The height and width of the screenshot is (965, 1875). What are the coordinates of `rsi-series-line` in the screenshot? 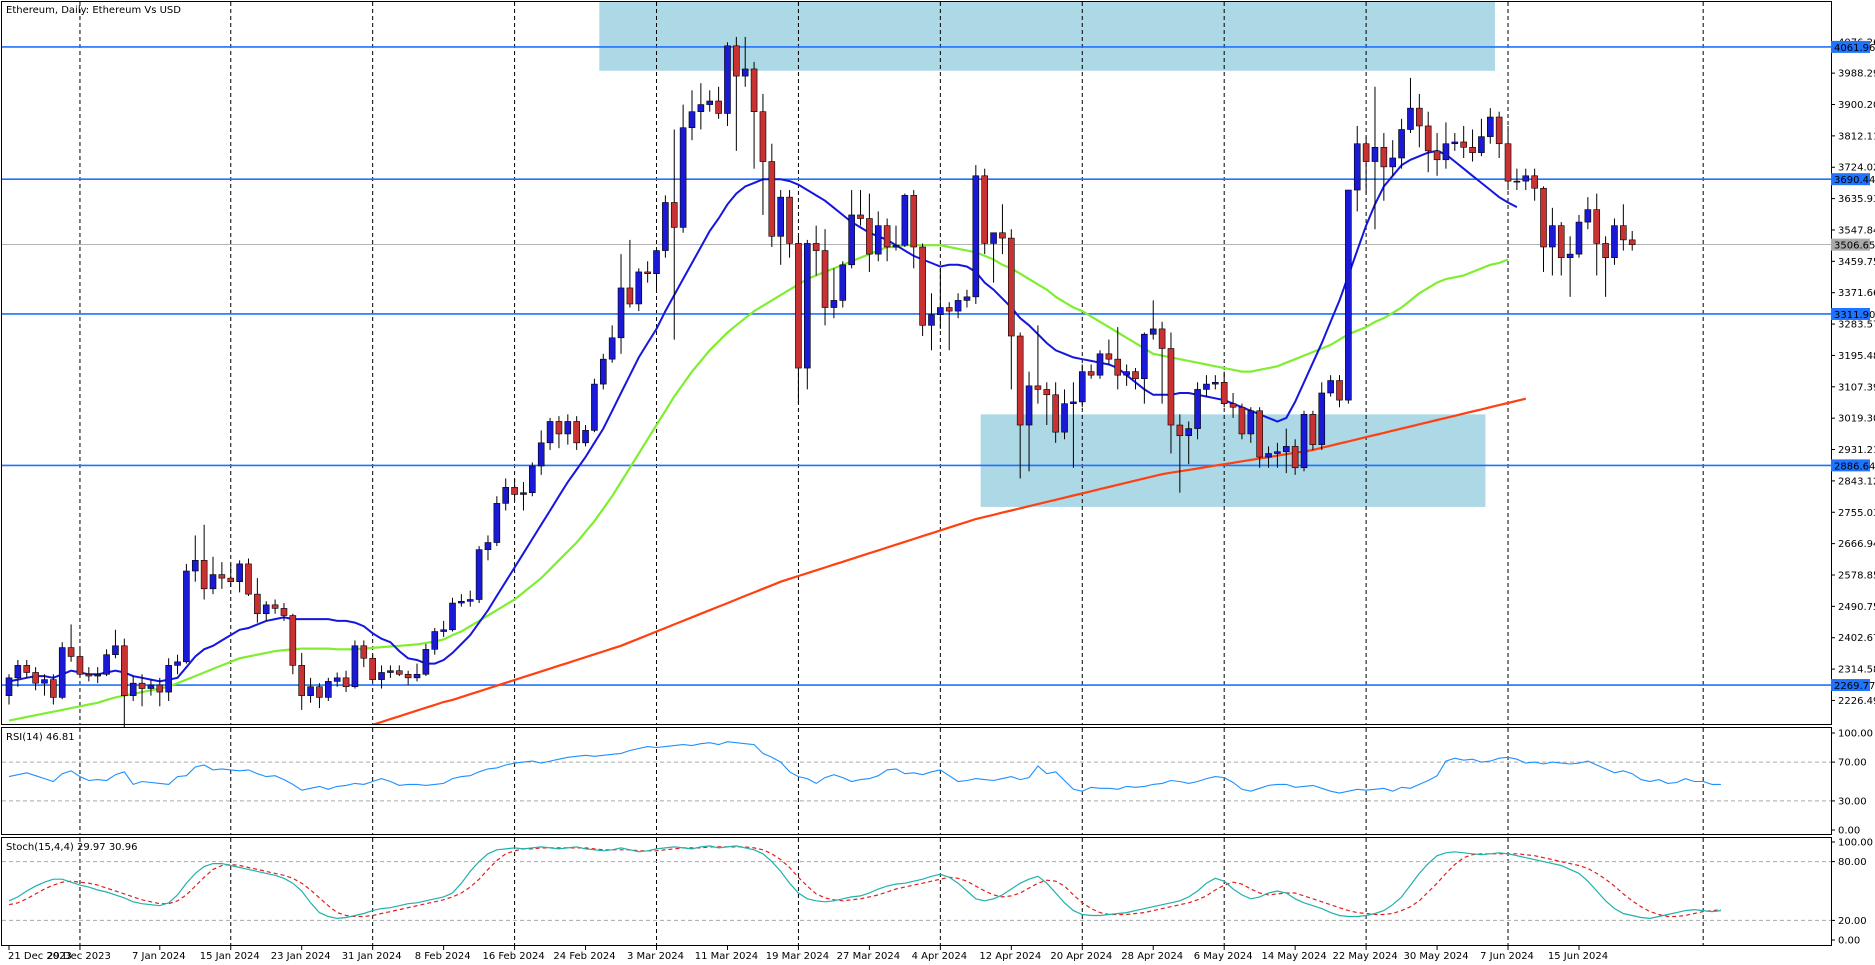 It's located at (864, 767).